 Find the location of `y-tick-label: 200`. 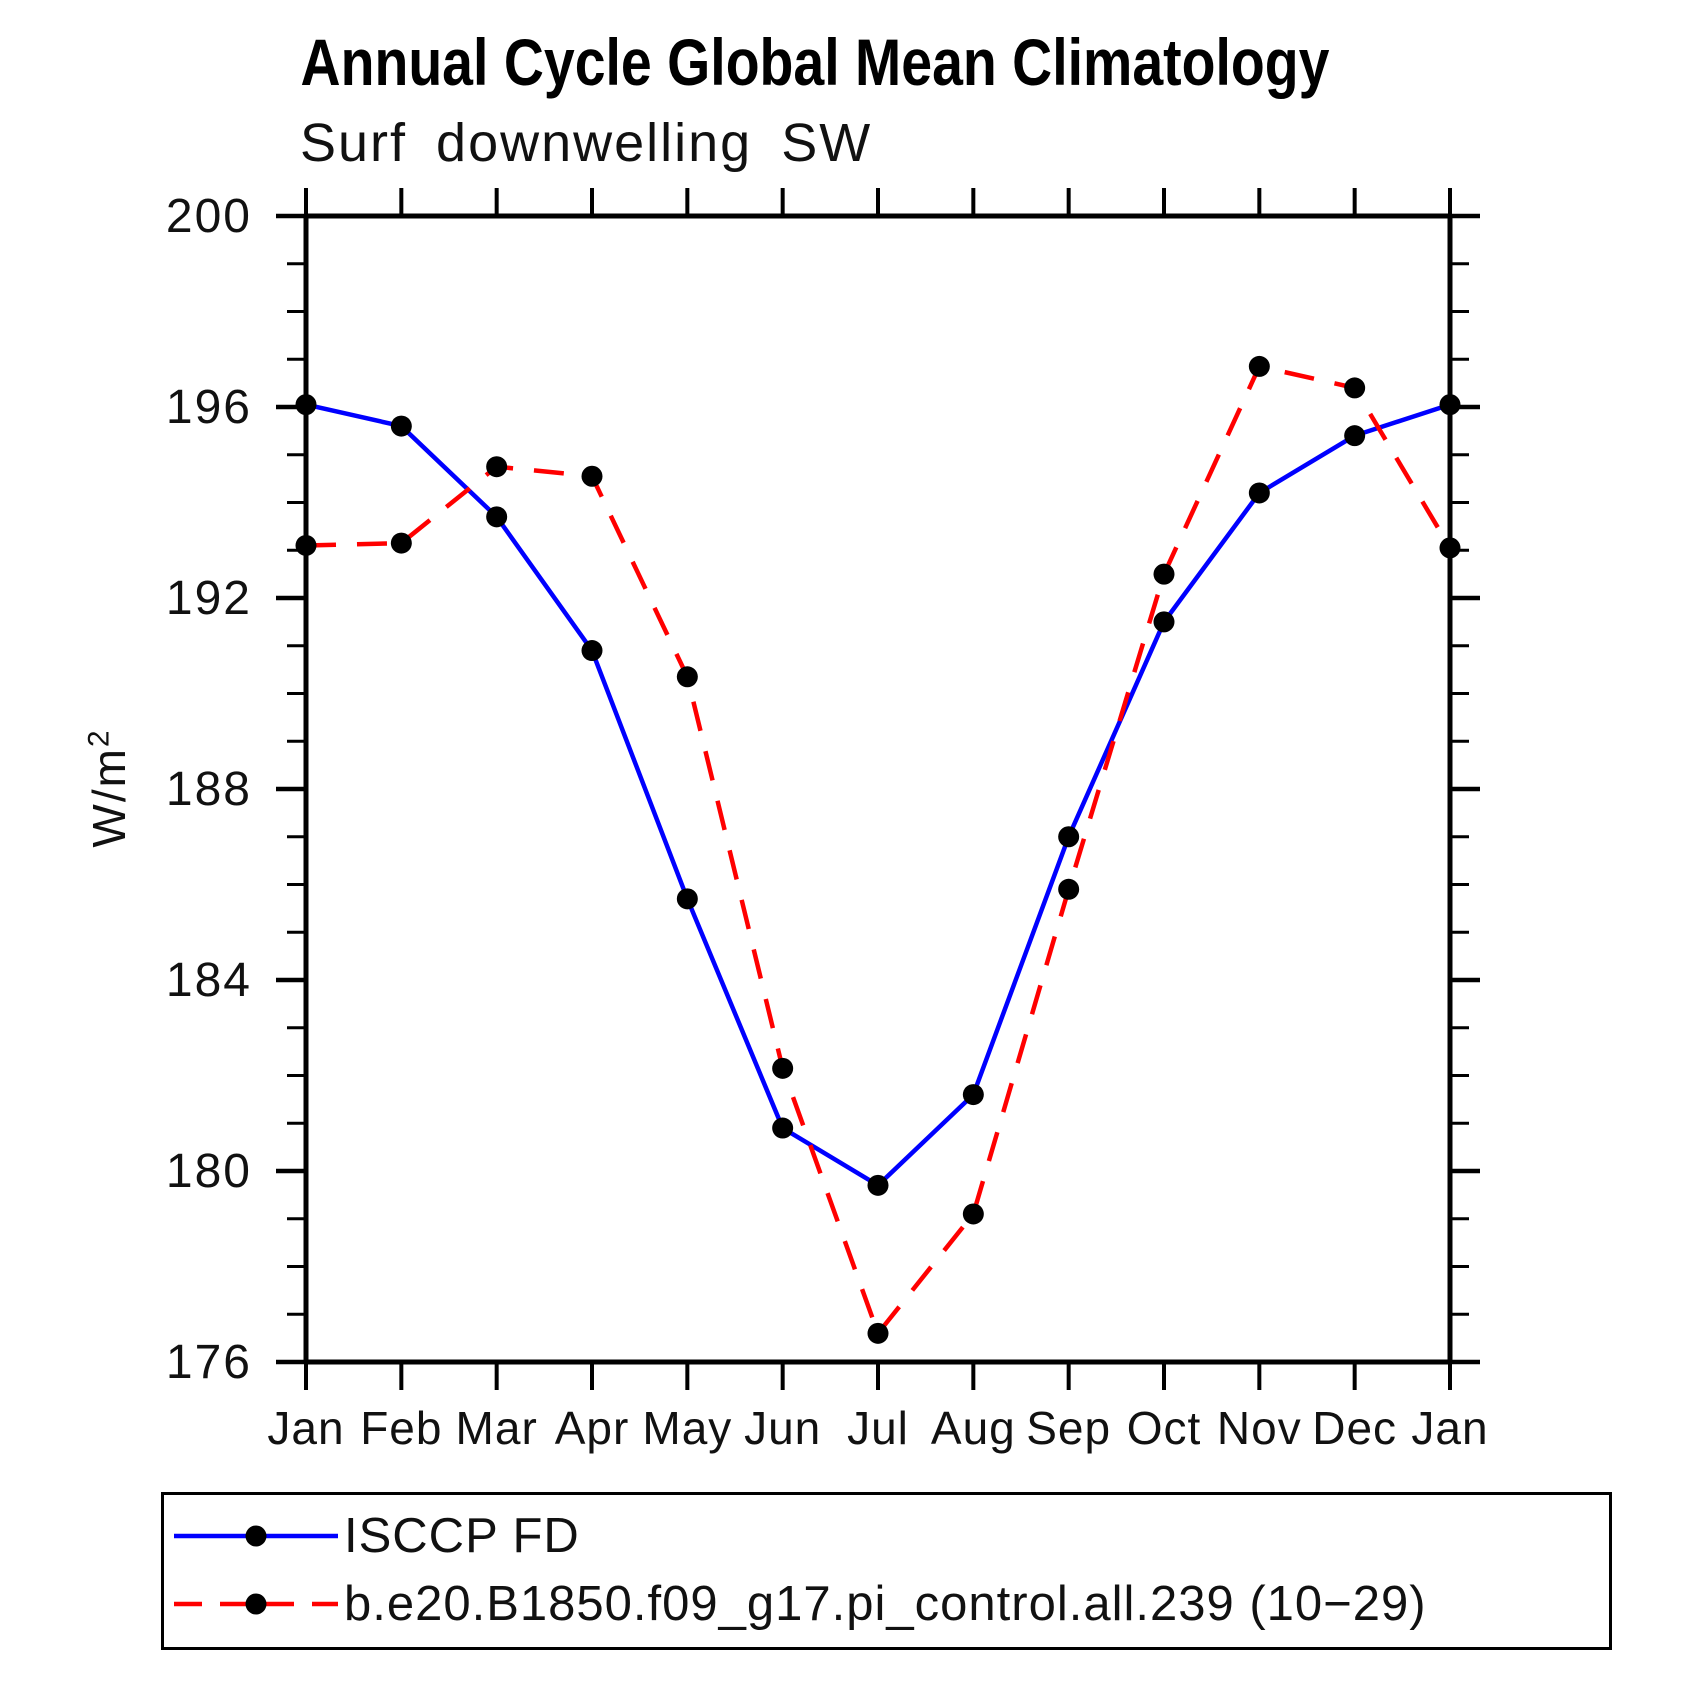

y-tick-label: 200 is located at coordinates (209, 216).